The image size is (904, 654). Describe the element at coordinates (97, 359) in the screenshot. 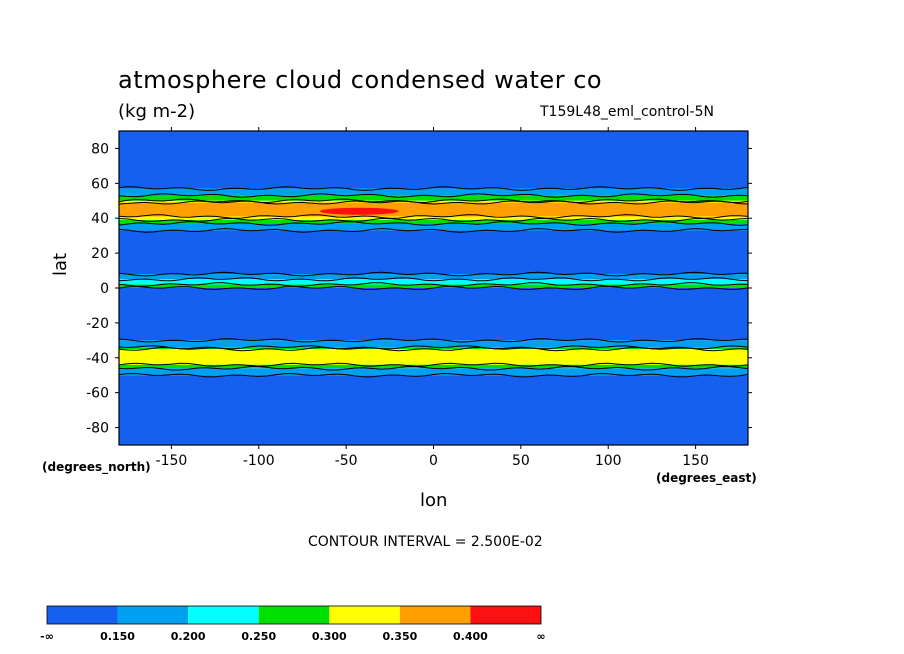

I see `y-tick-label-6: -40` at that location.